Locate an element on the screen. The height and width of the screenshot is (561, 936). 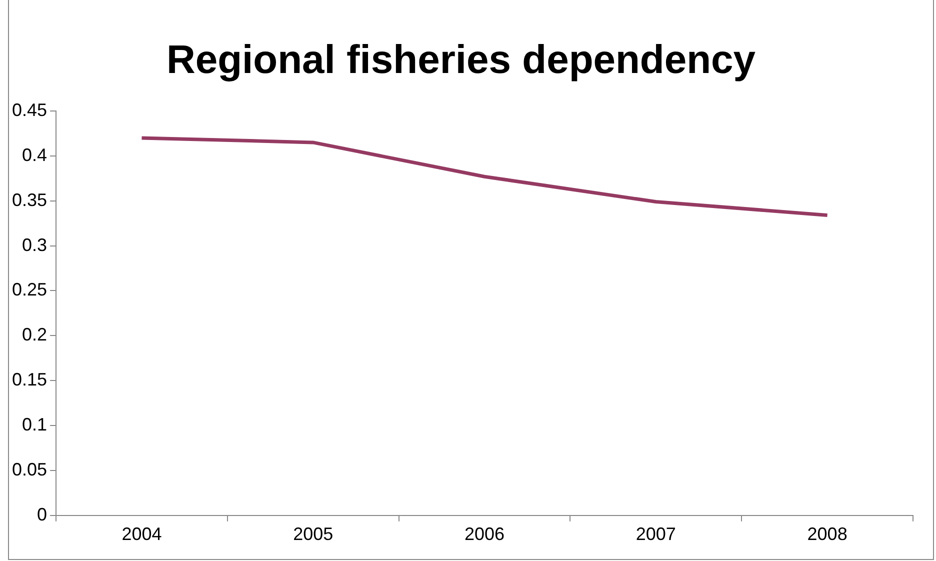
y-tick-label: 0.05 is located at coordinates (30, 469).